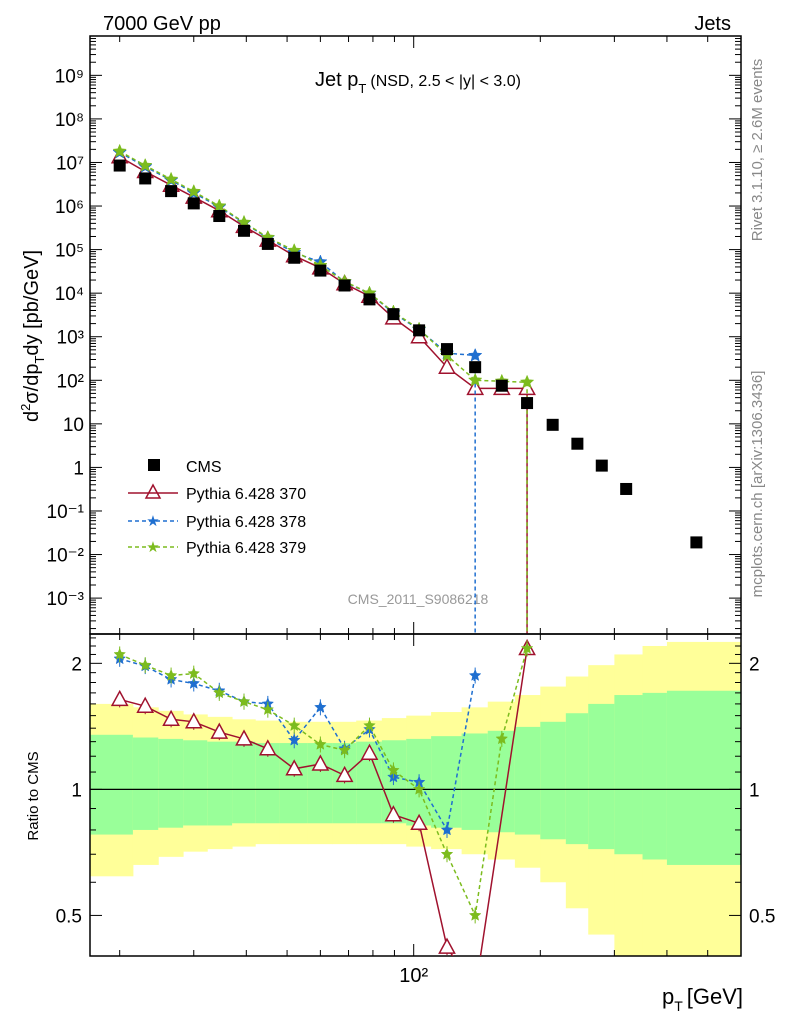  What do you see at coordinates (76, 790) in the screenshot?
I see `ratio-y-tick-label: 1` at bounding box center [76, 790].